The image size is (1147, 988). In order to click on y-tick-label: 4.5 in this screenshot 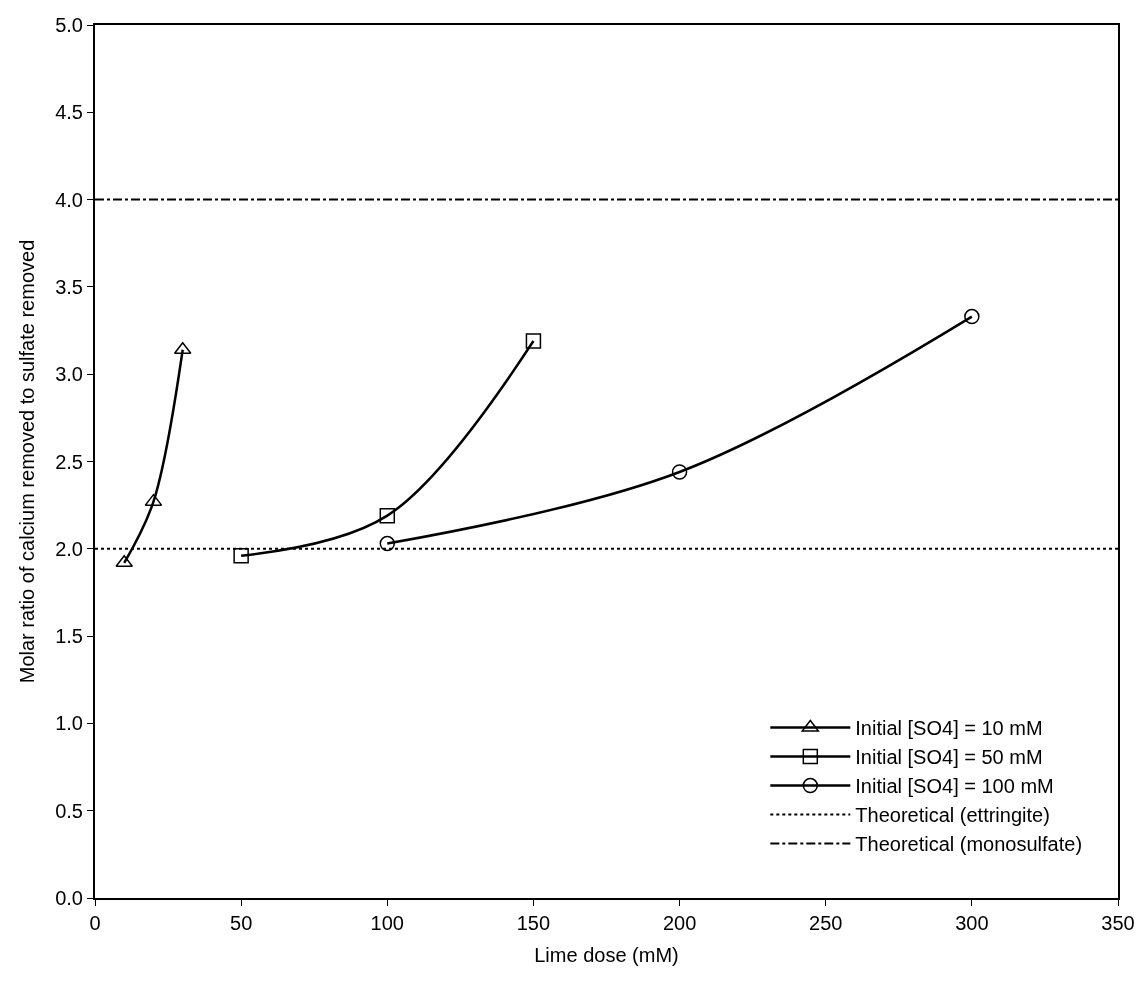, I will do `click(69, 112)`.